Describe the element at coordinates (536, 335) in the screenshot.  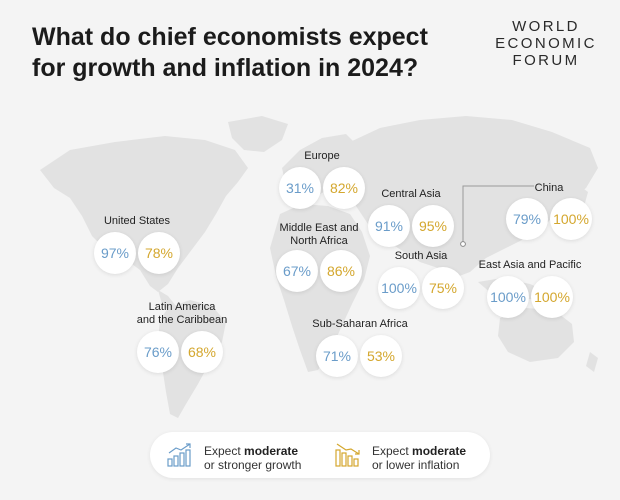
I see `australia-shape` at that location.